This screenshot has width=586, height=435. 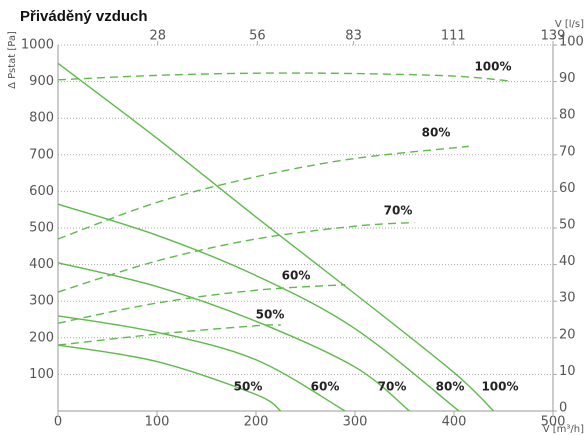 What do you see at coordinates (41, 118) in the screenshot?
I see `y-tick-label: 800` at bounding box center [41, 118].